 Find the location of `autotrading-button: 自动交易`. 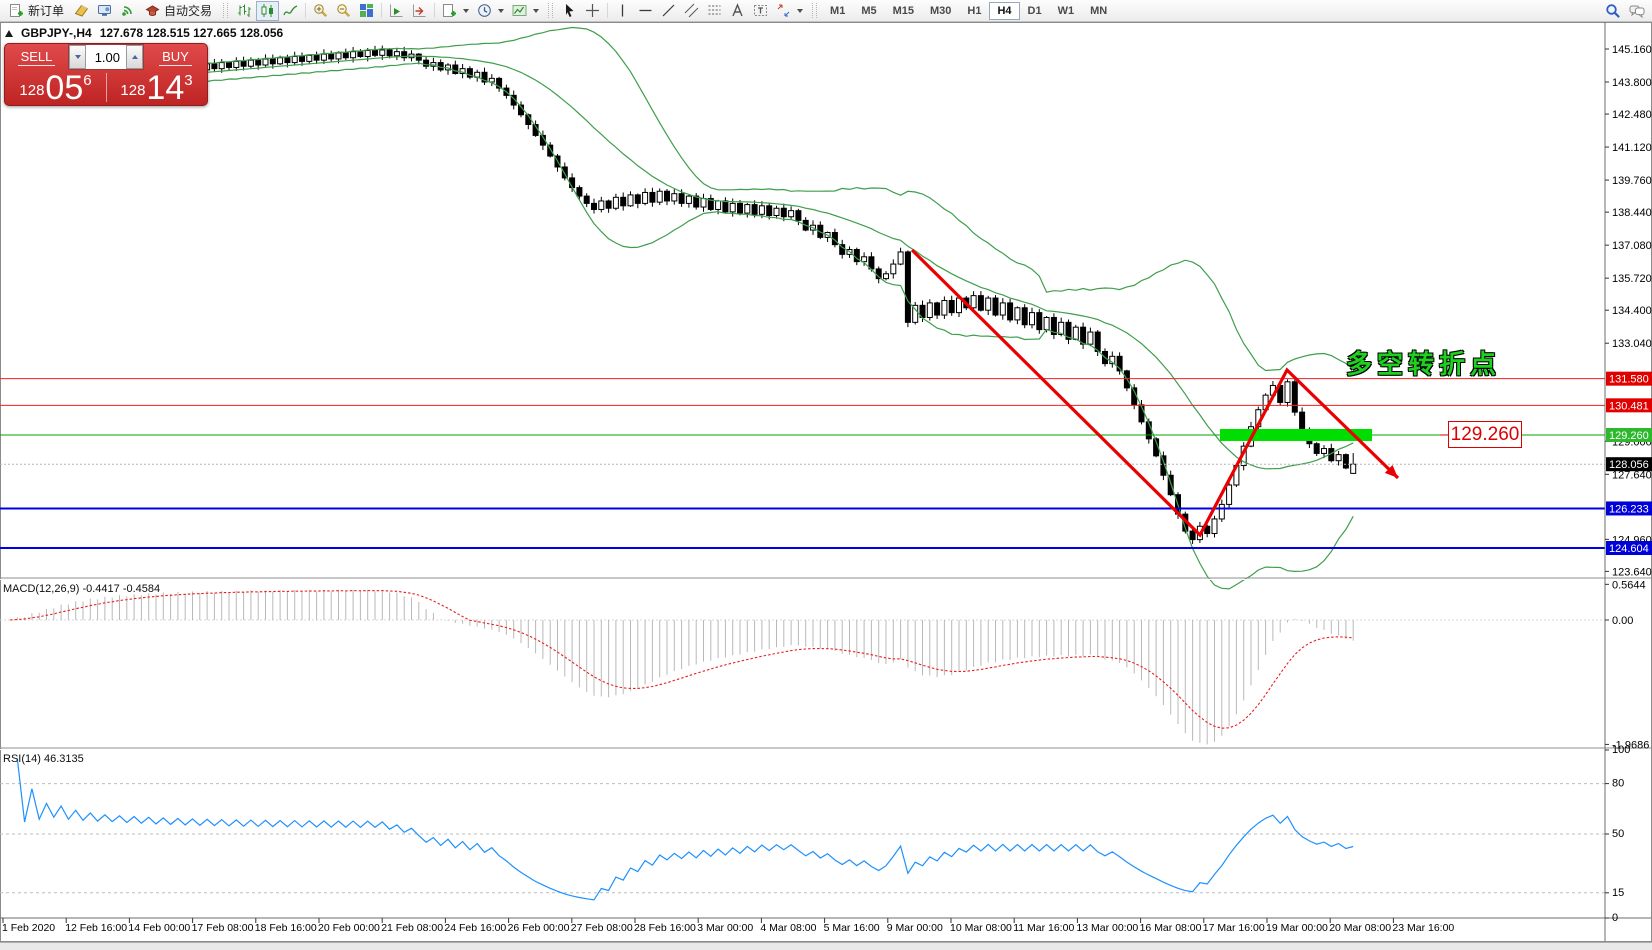

autotrading-button: 自动交易 is located at coordinates (178, 11).